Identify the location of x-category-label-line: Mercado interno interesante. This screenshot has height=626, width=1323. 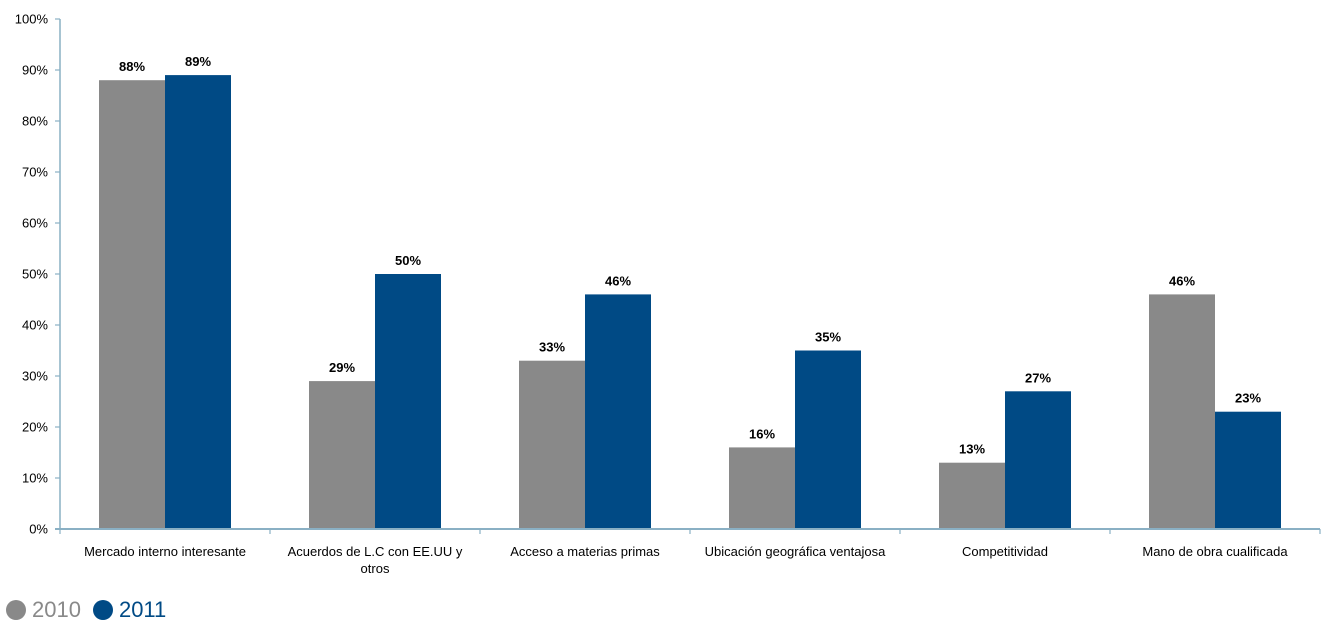
(165, 551).